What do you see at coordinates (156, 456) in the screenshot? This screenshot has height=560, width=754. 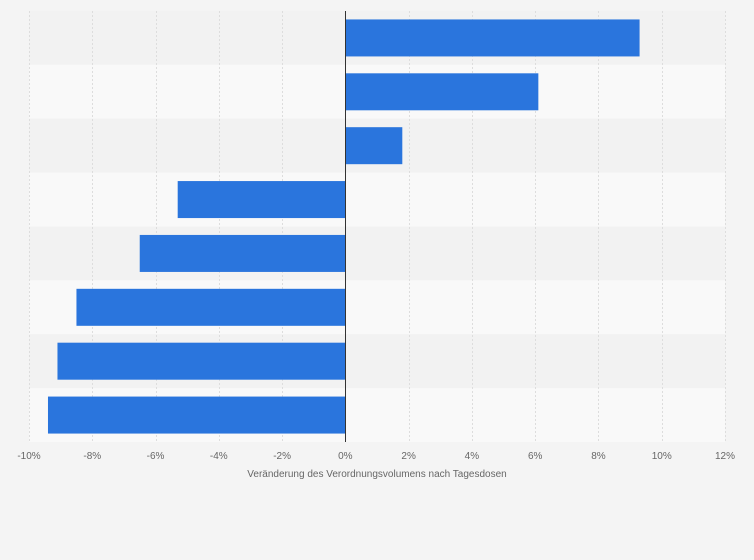 I see `x-tick-label: -6%` at bounding box center [156, 456].